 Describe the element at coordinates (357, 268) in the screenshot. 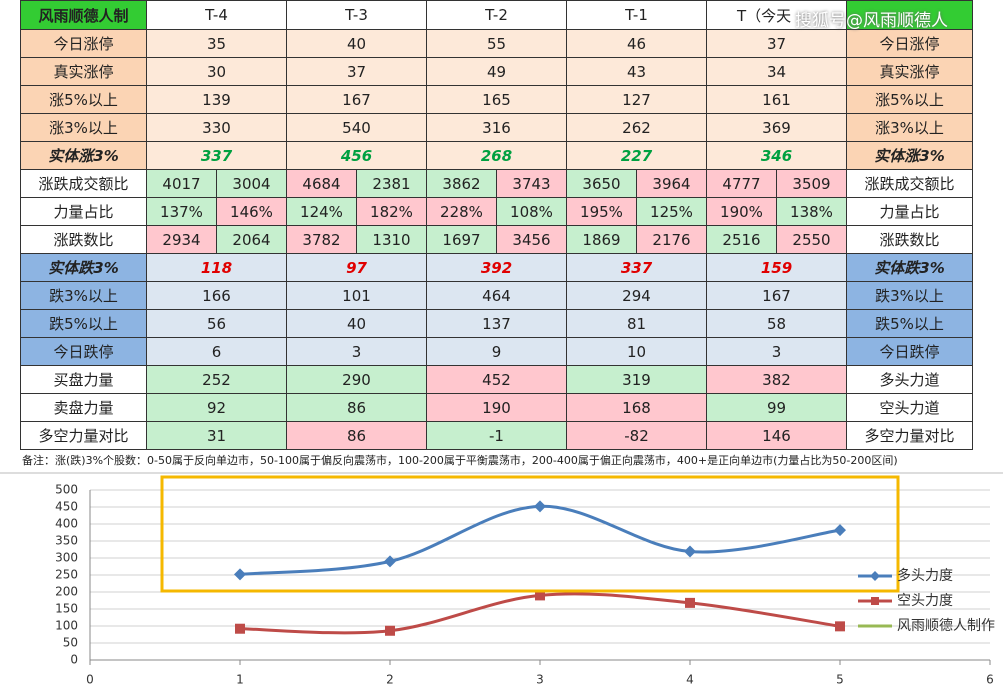

I see `value-cell: 97` at that location.